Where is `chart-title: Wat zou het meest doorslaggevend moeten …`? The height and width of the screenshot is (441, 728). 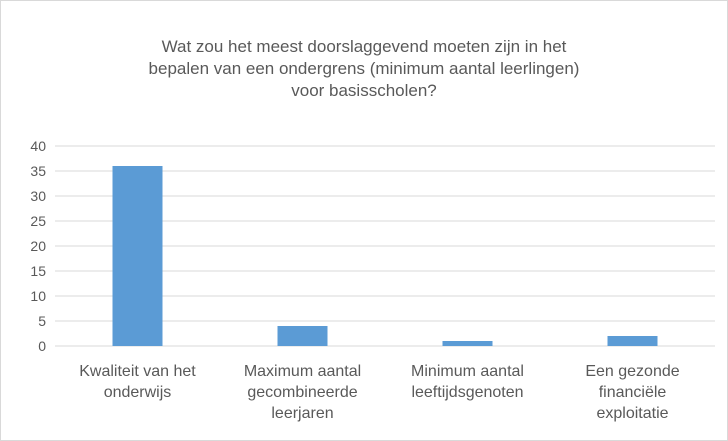 chart-title: Wat zou het meest doorslaggevend moeten … is located at coordinates (364, 68).